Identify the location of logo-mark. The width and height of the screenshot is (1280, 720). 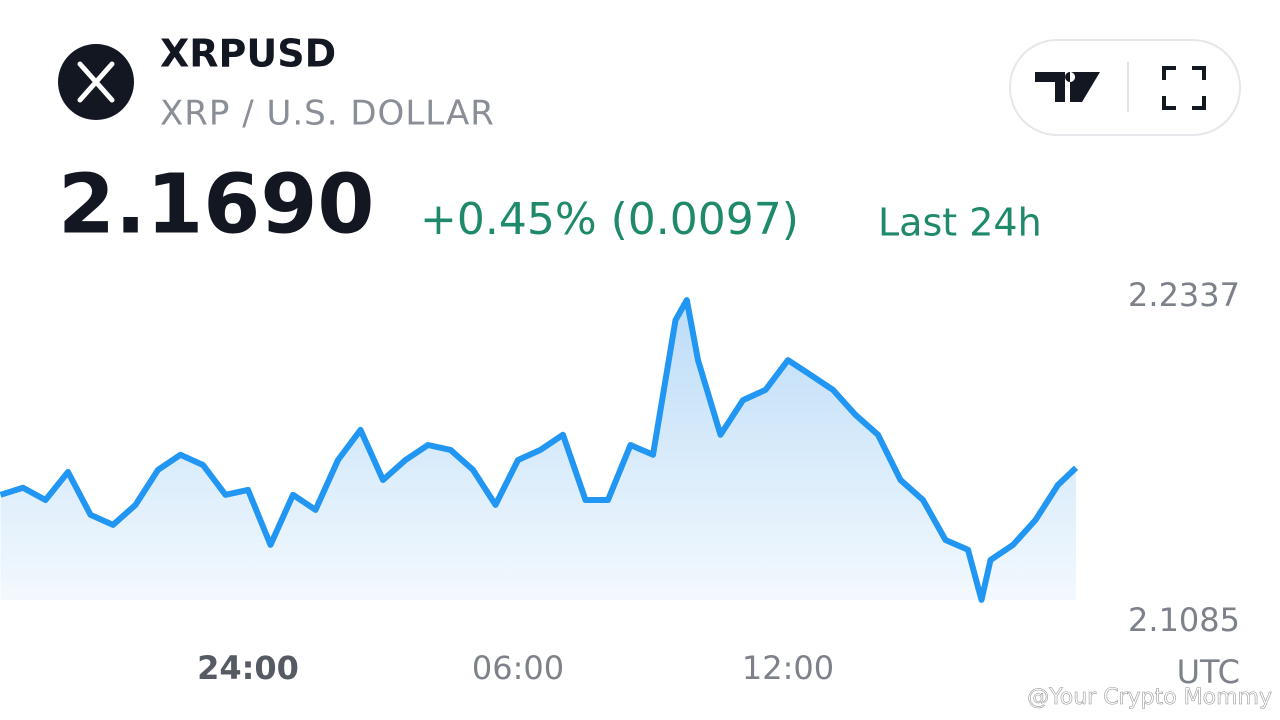
(96, 82).